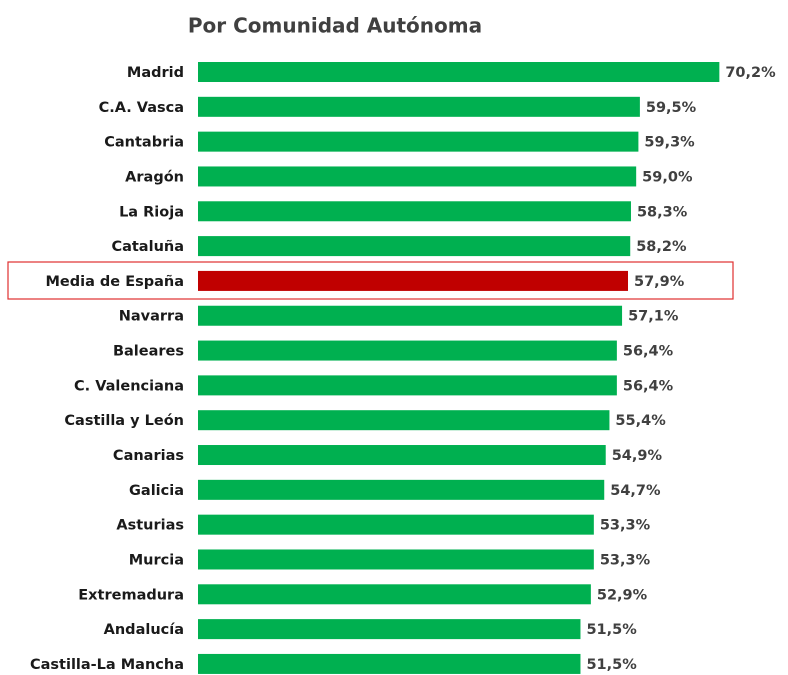  Describe the element at coordinates (107, 665) in the screenshot. I see `category-label: Castilla-La Mancha` at that location.